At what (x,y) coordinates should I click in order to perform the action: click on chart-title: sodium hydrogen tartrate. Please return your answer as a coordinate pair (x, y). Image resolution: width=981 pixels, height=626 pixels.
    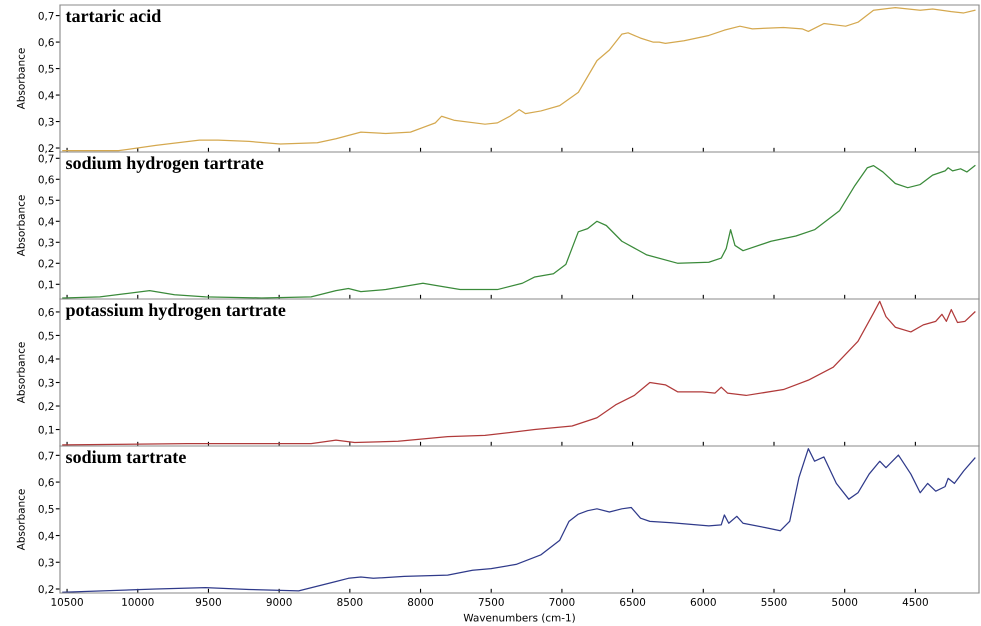
    Looking at the image, I should click on (165, 164).